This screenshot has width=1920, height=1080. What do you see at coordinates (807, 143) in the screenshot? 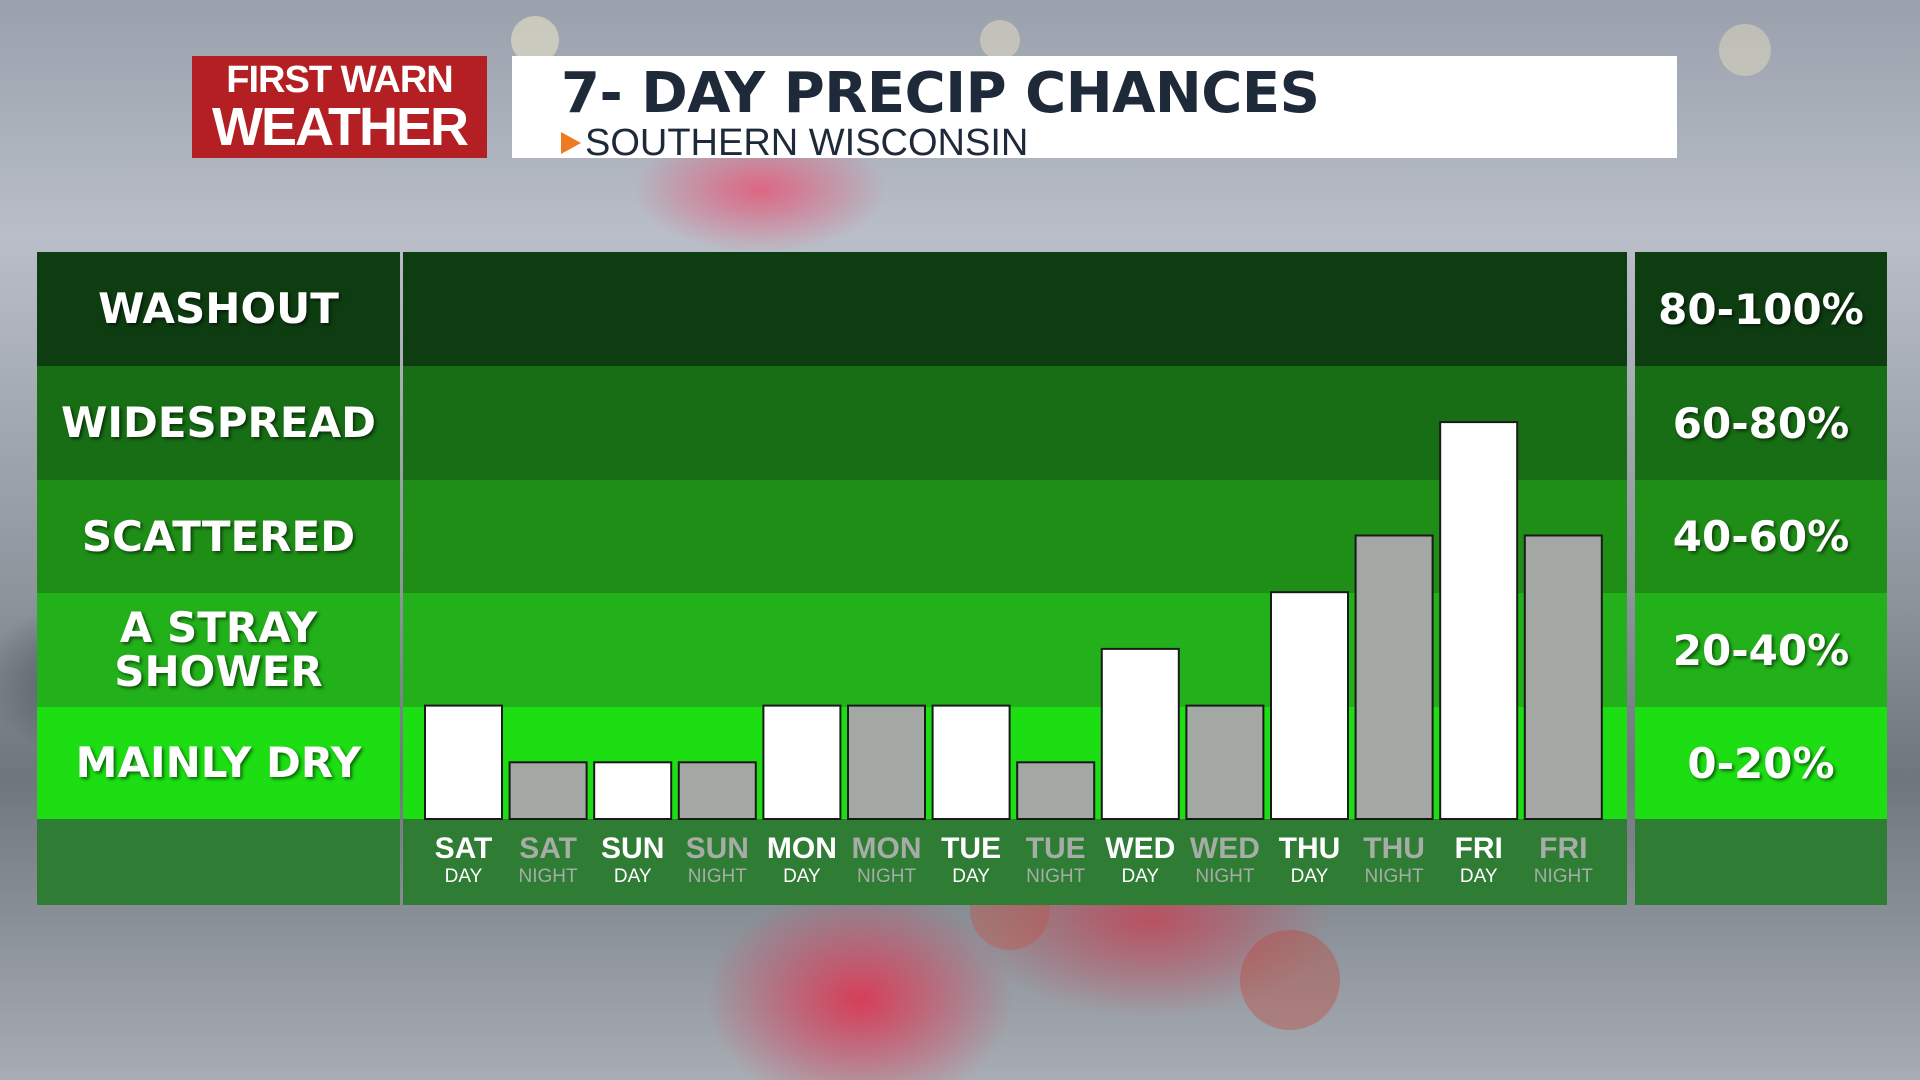
I see `subtitle: SOUTHERN WISCONSIN` at bounding box center [807, 143].